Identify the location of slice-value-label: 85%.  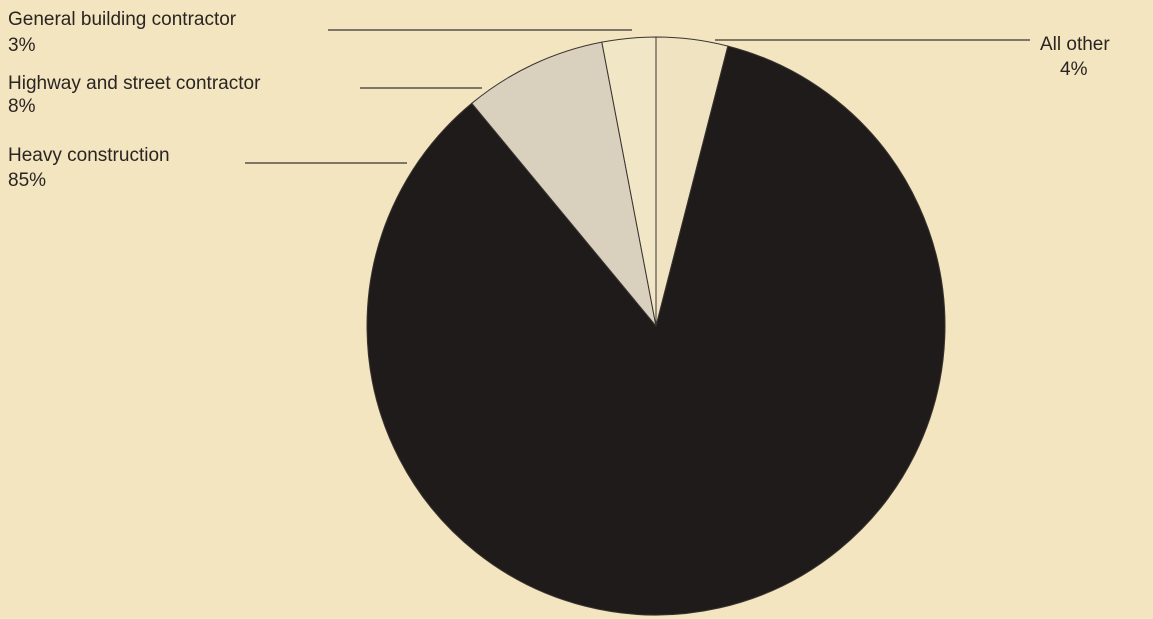
(27, 180).